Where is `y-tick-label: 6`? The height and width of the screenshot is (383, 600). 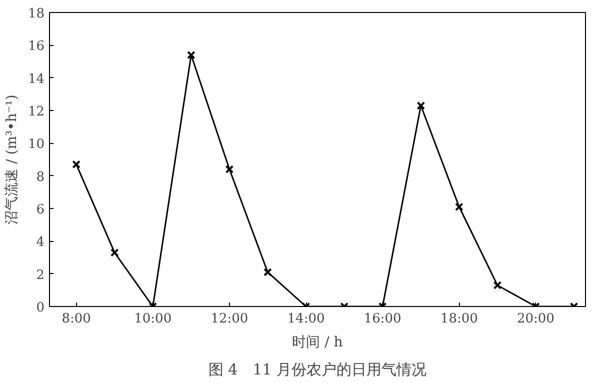 y-tick-label: 6 is located at coordinates (40, 210).